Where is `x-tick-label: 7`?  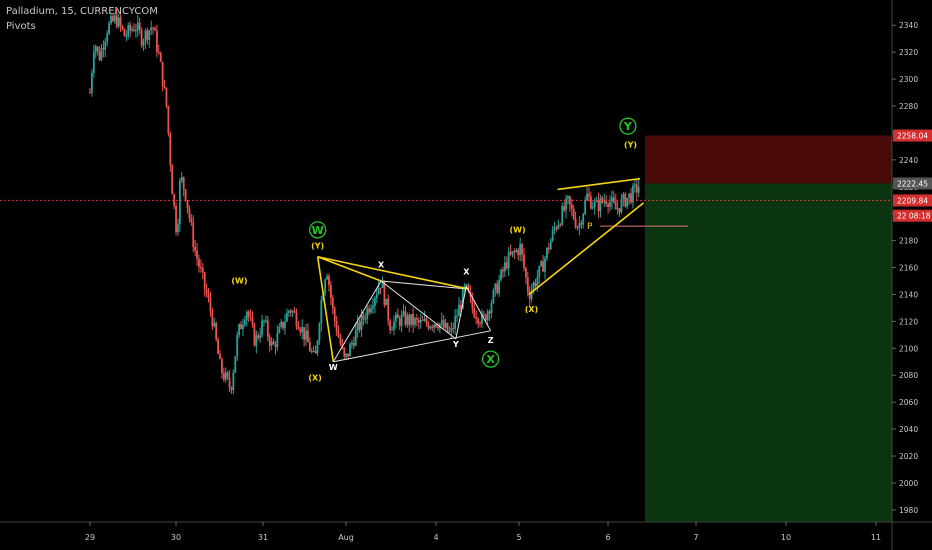 x-tick-label: 7 is located at coordinates (695, 537).